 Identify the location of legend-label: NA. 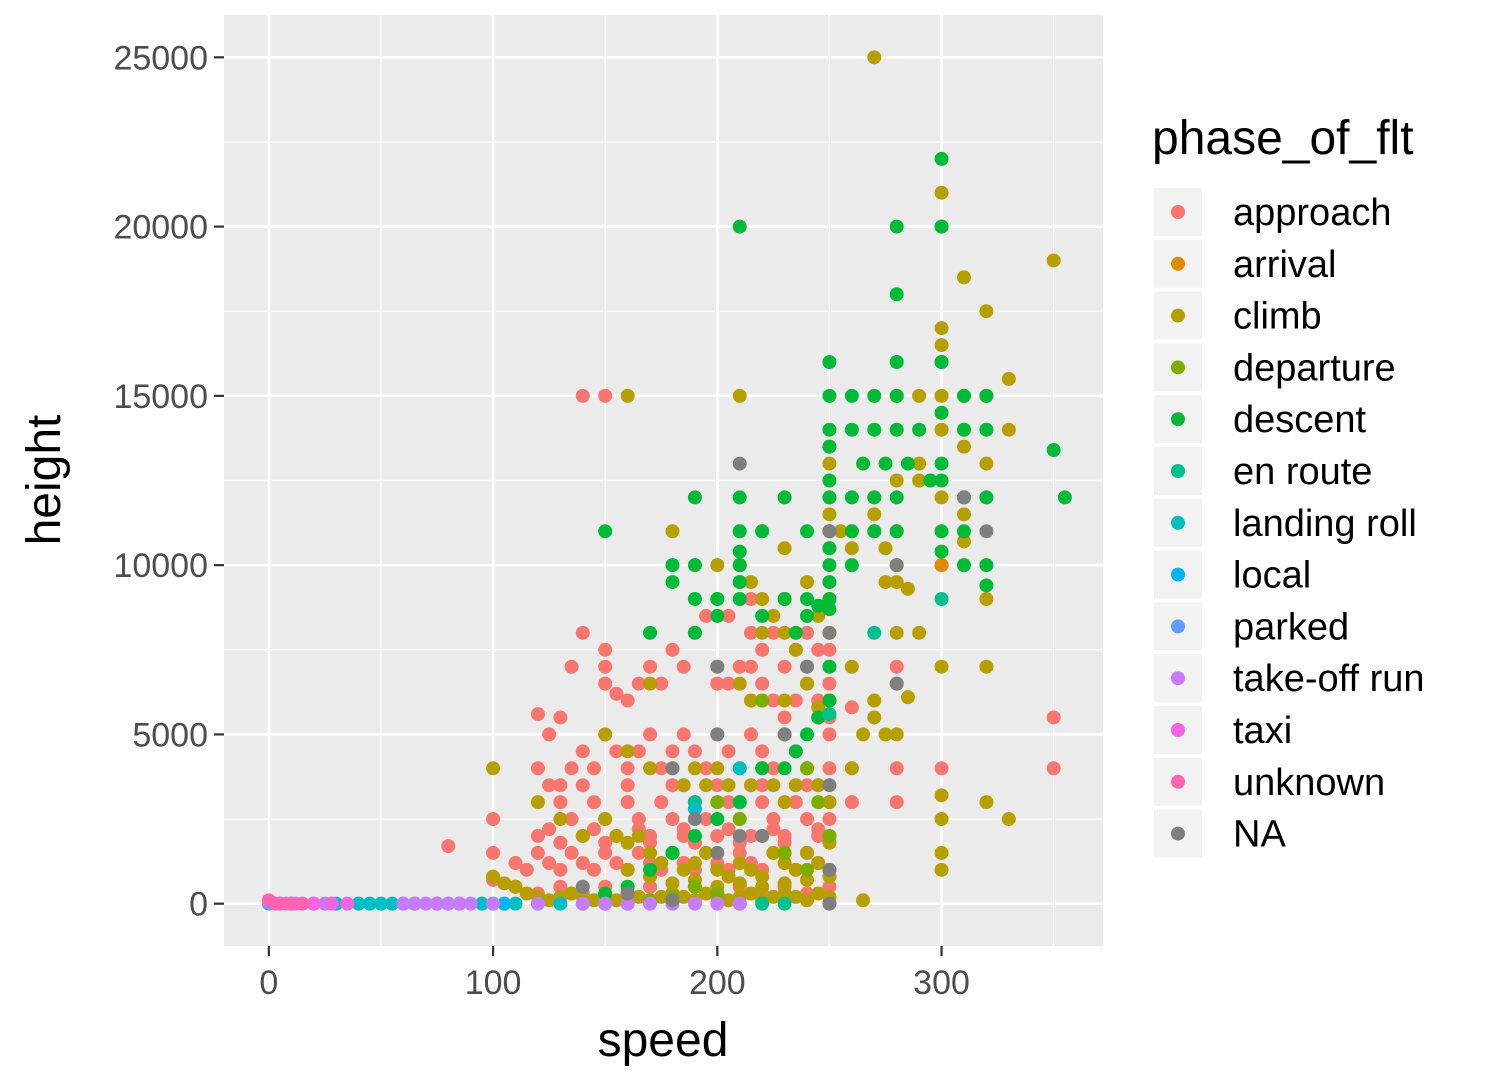
(1259, 835).